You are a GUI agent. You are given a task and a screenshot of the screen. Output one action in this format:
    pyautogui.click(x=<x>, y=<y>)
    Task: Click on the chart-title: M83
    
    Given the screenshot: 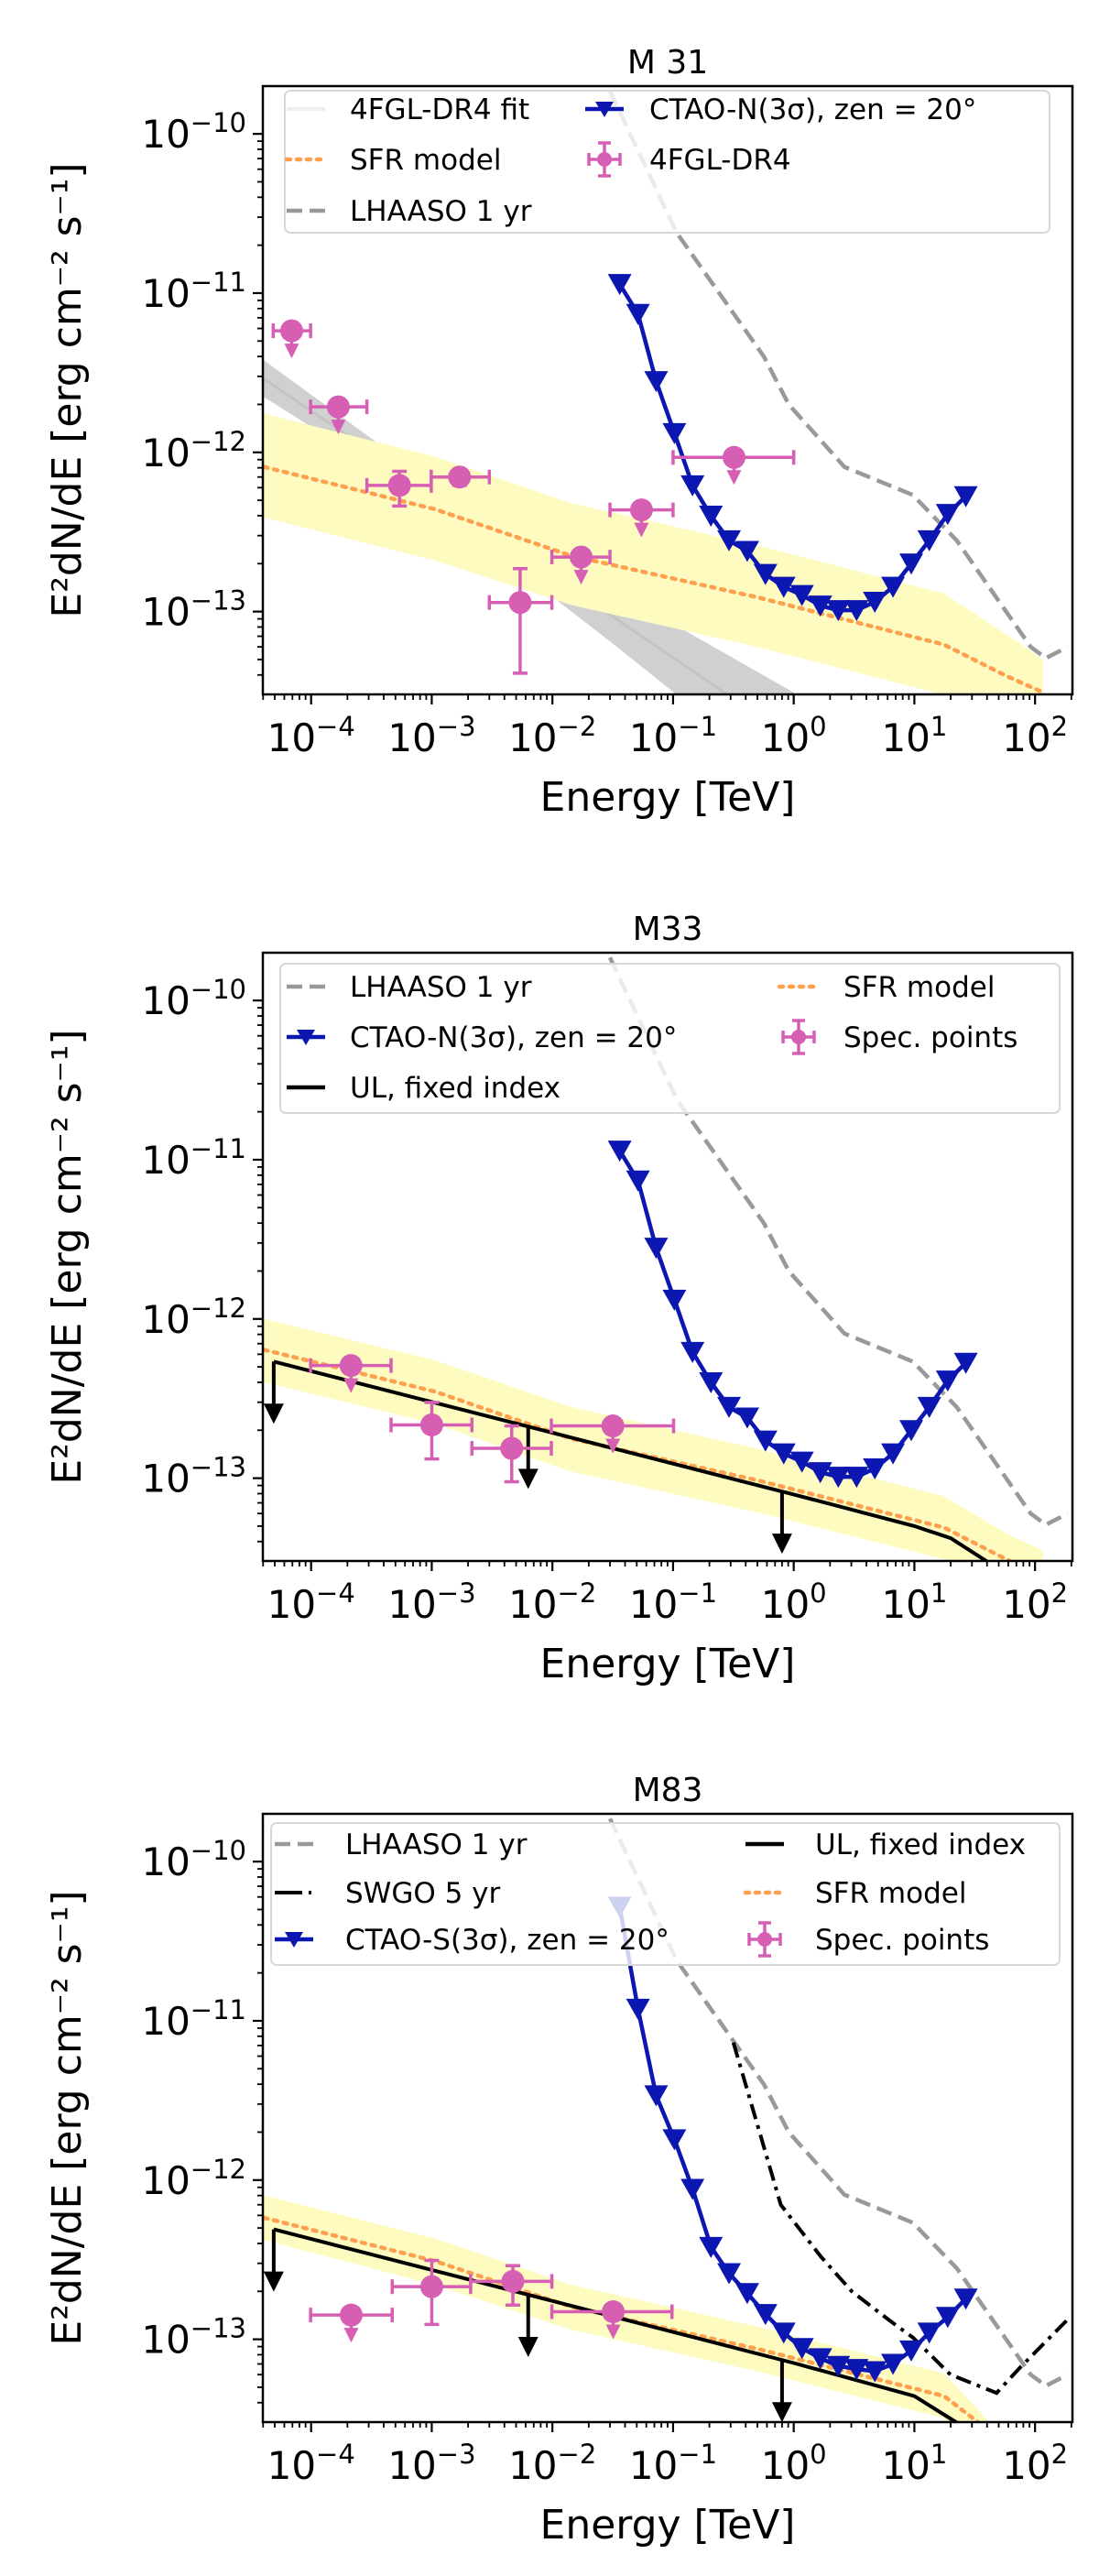 What is the action you would take?
    pyautogui.click(x=668, y=1791)
    